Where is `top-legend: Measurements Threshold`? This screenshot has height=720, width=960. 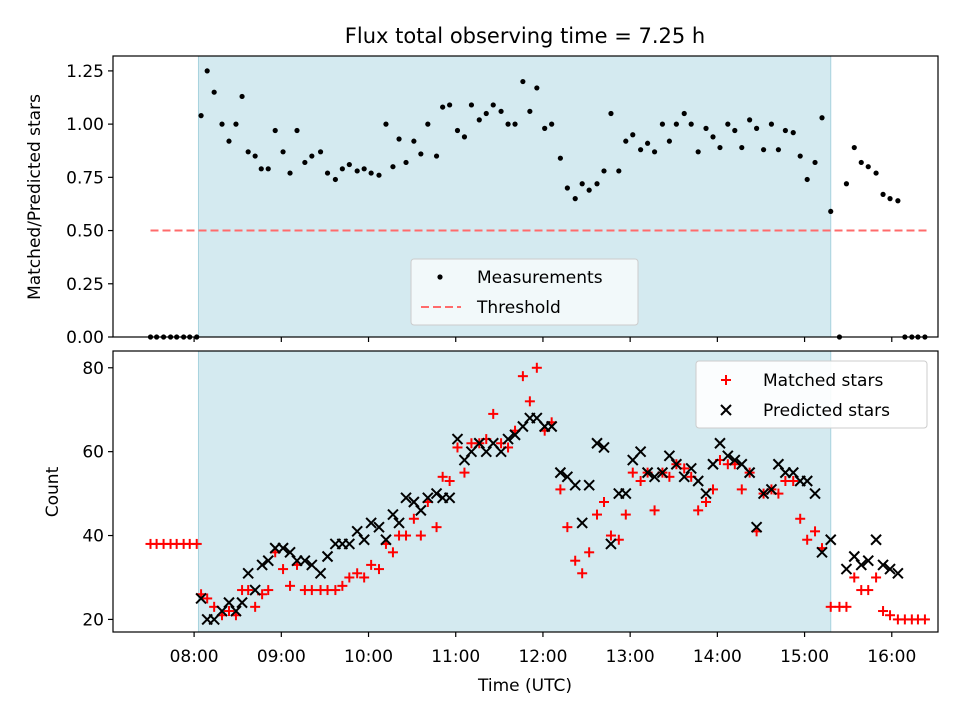 top-legend: Measurements Threshold is located at coordinates (524, 292).